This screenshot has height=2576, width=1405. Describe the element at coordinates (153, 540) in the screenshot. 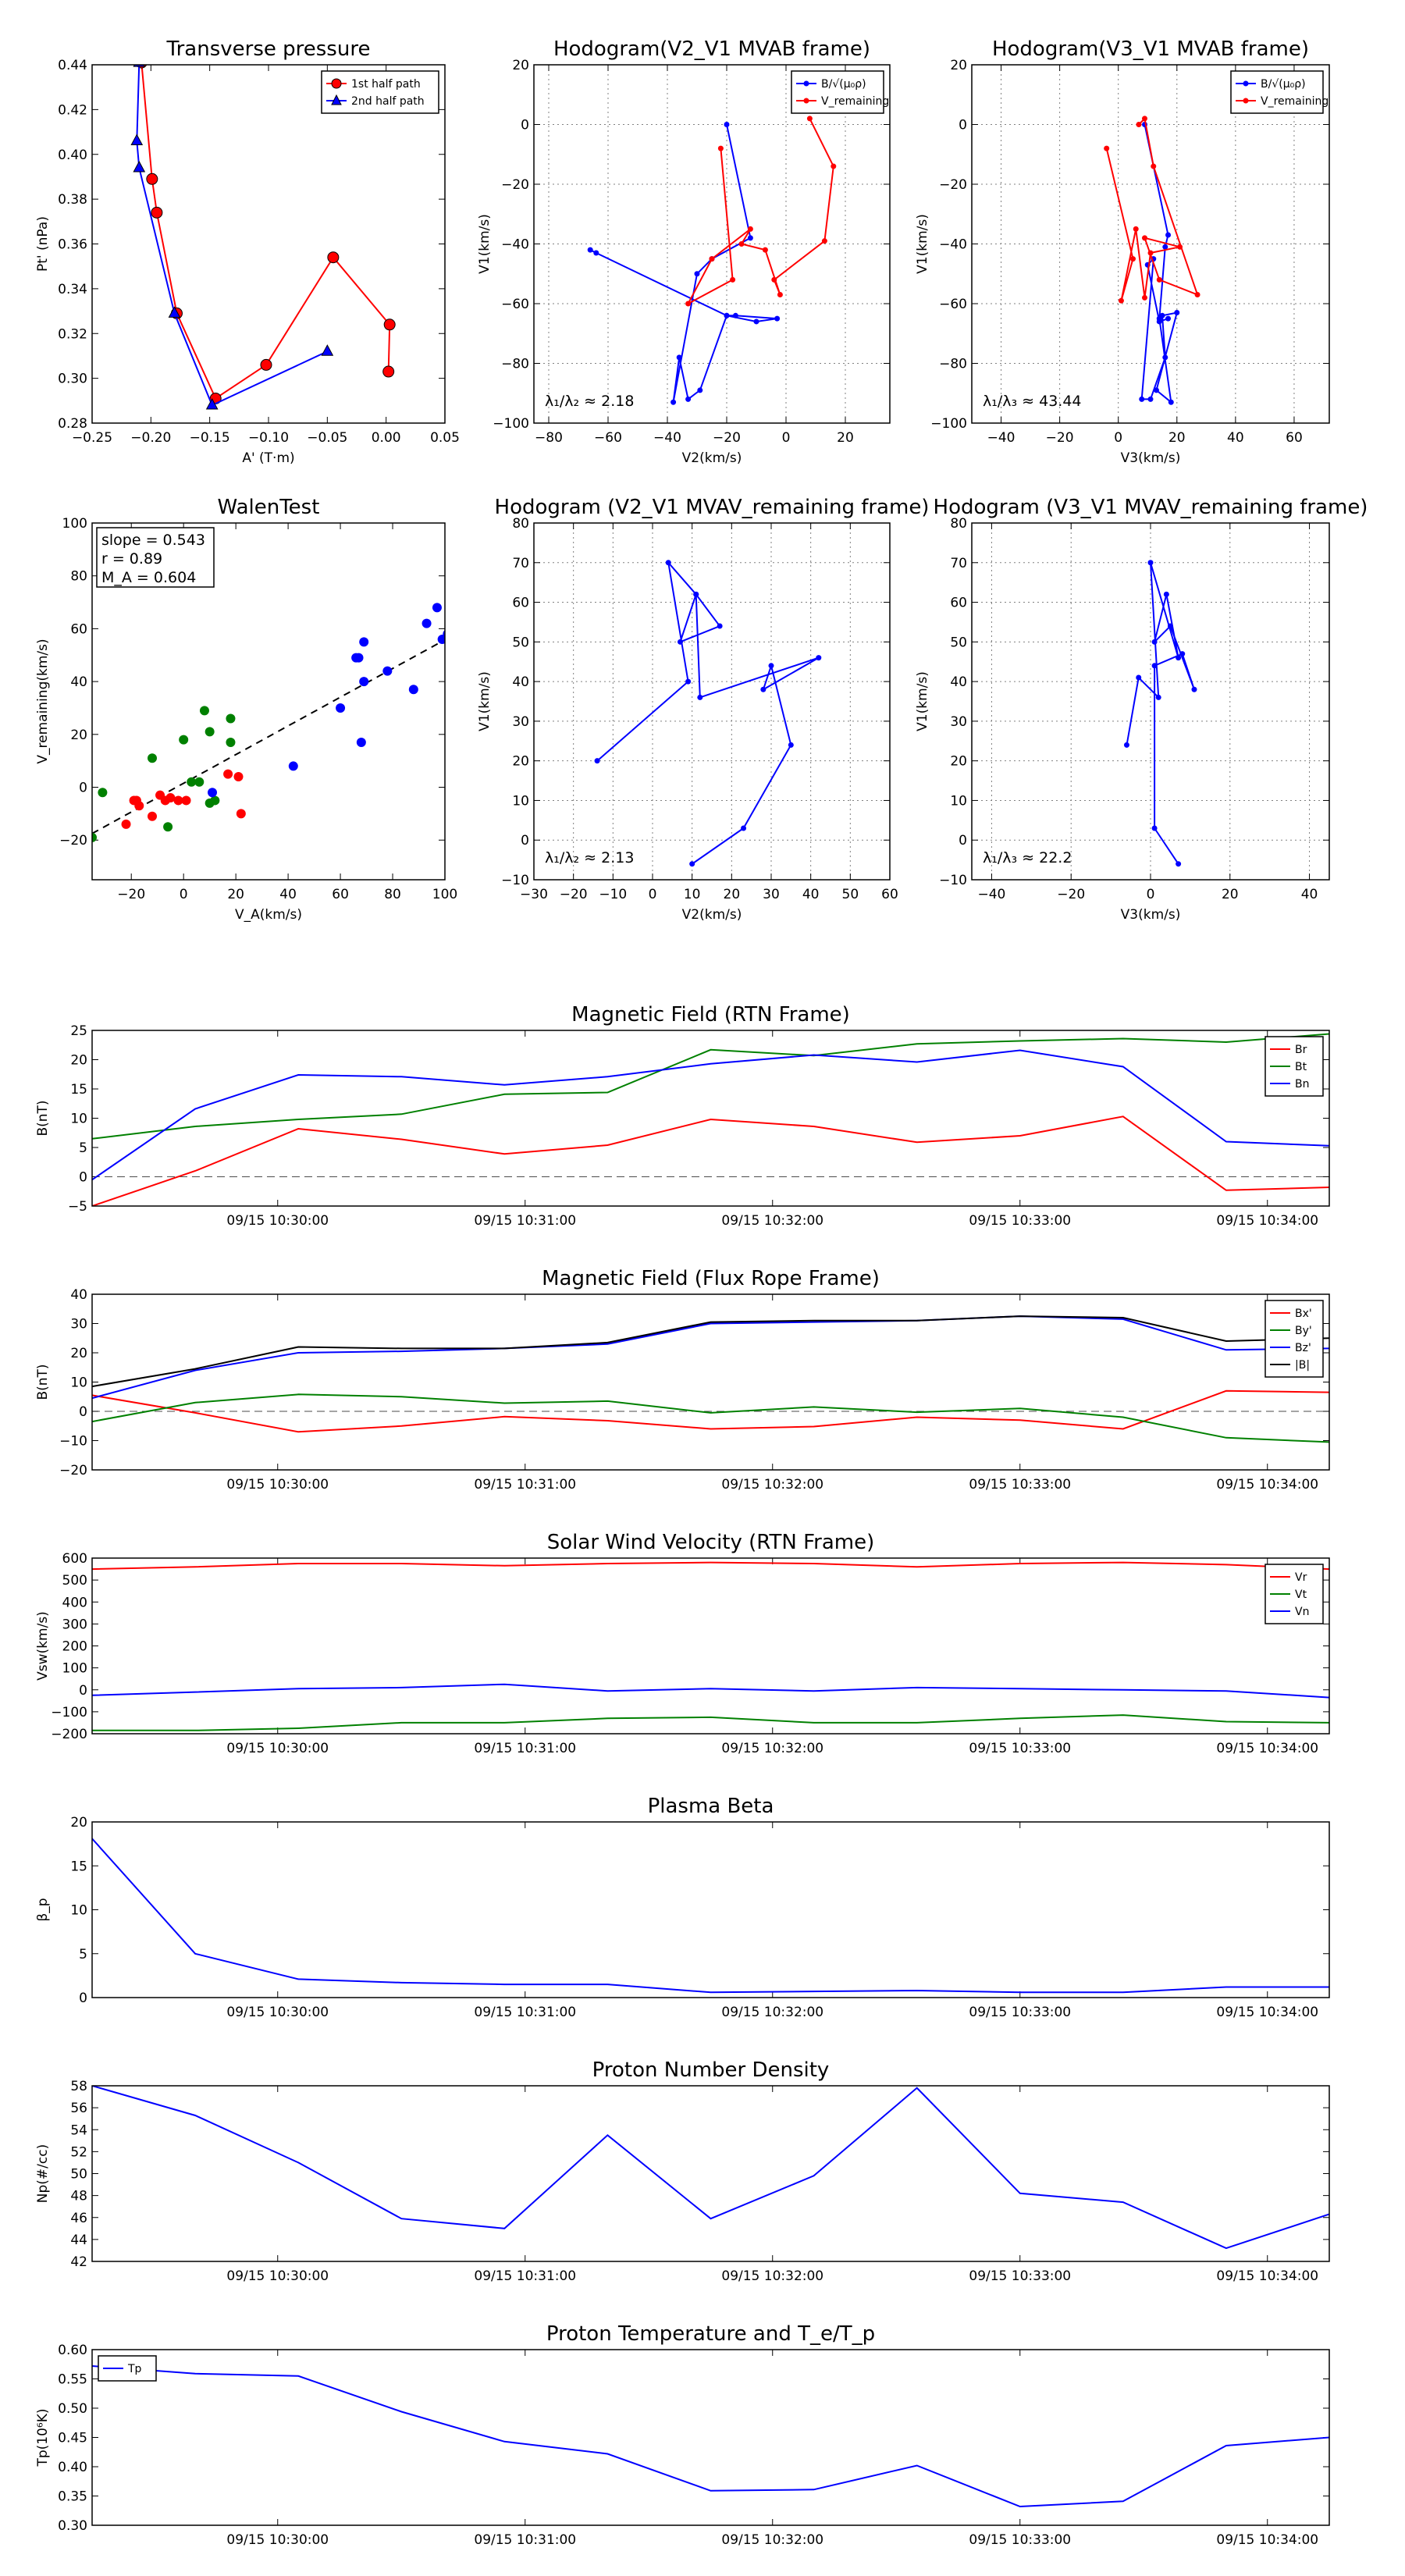

I see `stats-line: slope = 0.543` at that location.